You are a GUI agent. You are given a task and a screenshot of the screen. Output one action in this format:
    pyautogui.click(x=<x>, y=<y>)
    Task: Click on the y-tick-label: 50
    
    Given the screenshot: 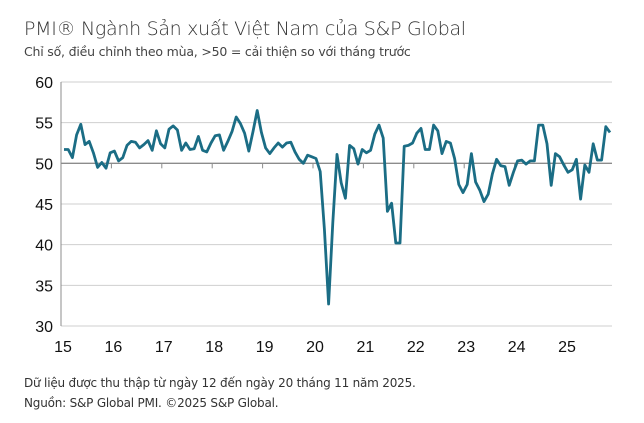 What is the action you would take?
    pyautogui.click(x=44, y=164)
    